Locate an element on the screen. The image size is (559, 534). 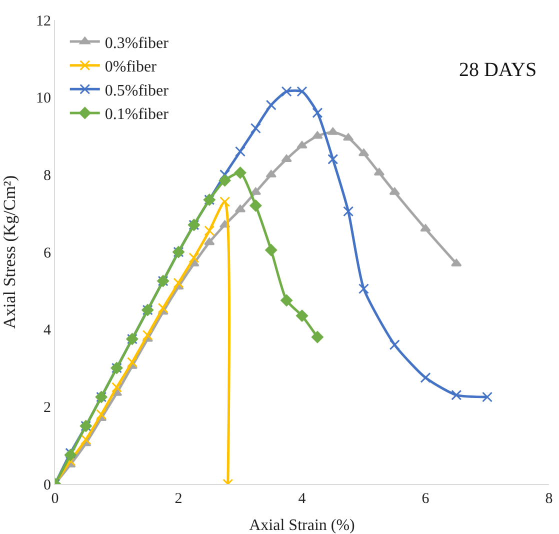
y-tick-label: 6 is located at coordinates (48, 253).